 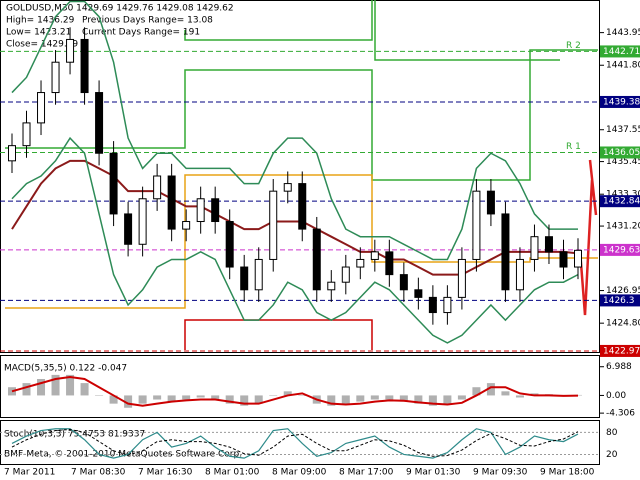 I want to click on y-tick-label: 0.00, so click(x=616, y=396).